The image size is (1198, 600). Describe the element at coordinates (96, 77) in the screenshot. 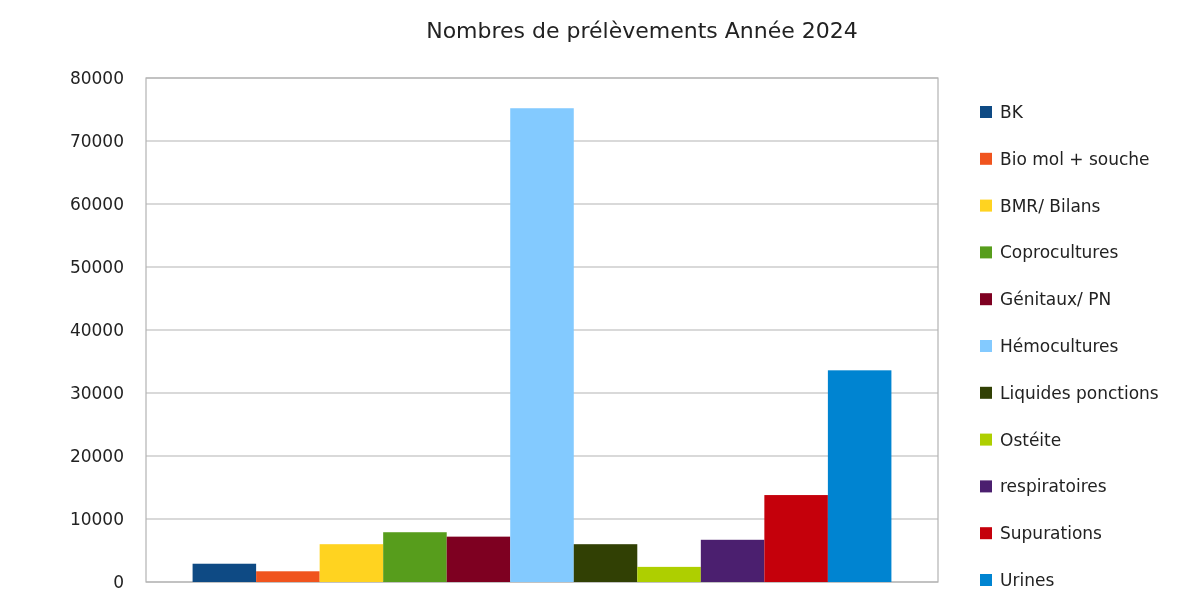

I see `y-tick-label: 80000` at that location.